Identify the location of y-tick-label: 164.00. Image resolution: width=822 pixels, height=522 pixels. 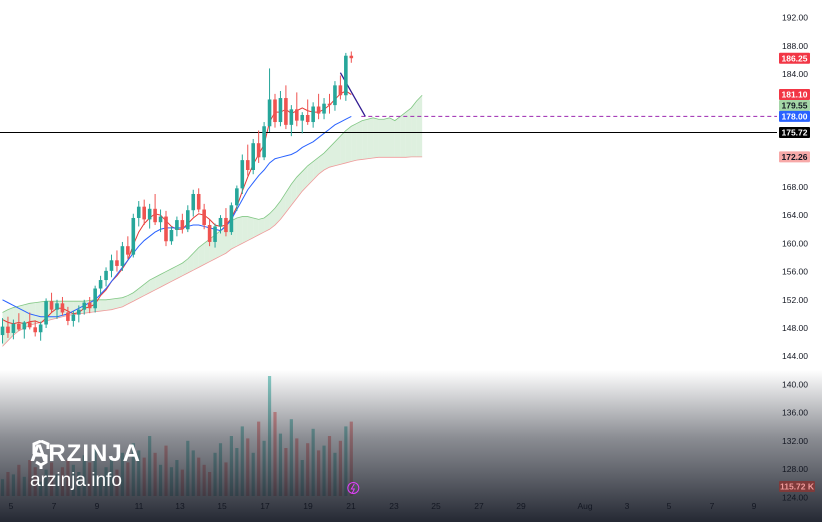
(795, 215).